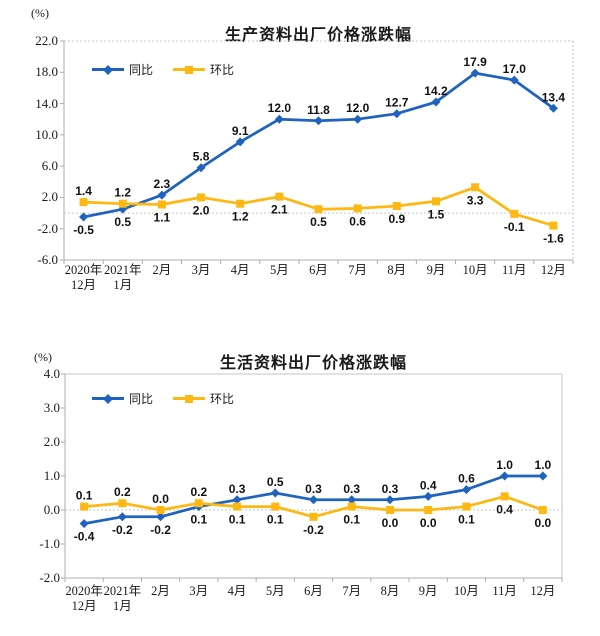 The width and height of the screenshot is (600, 636). I want to click on y-tick-label: 2.0, so click(51, 441).